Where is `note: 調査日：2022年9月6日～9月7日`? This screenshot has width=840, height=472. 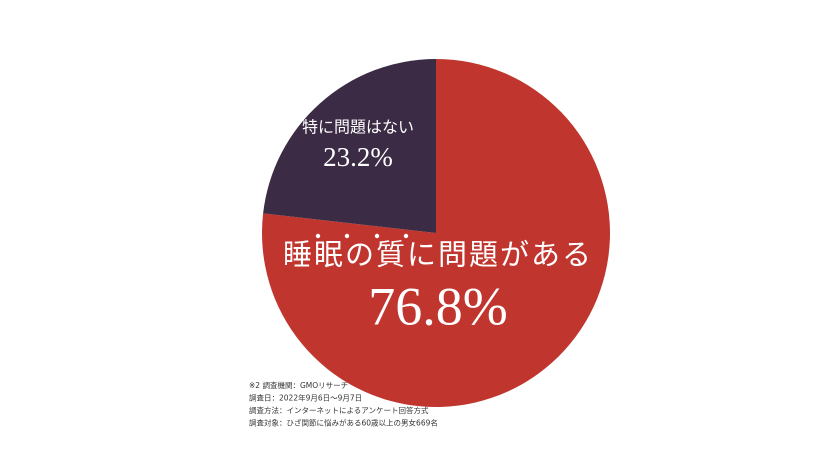
note: 調査日：2022年9月6日～9月7日 is located at coordinates (305, 398).